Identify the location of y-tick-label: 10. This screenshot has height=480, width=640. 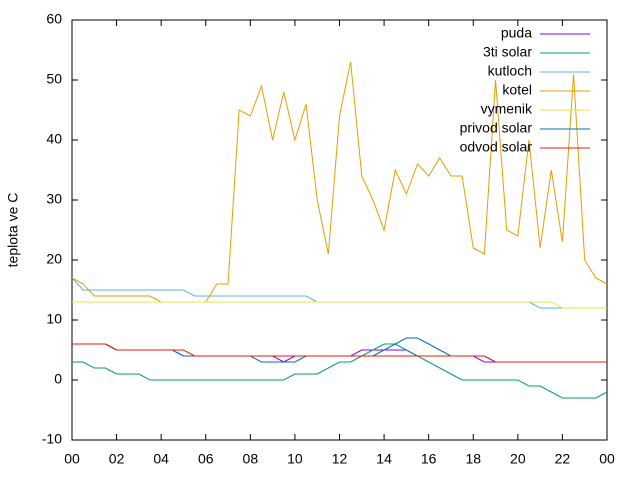
(54, 319).